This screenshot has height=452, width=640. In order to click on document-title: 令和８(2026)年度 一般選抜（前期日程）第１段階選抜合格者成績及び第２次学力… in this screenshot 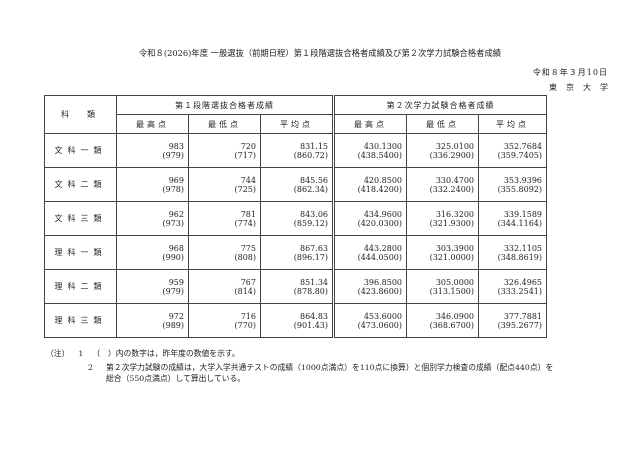, I will do `click(320, 53)`.